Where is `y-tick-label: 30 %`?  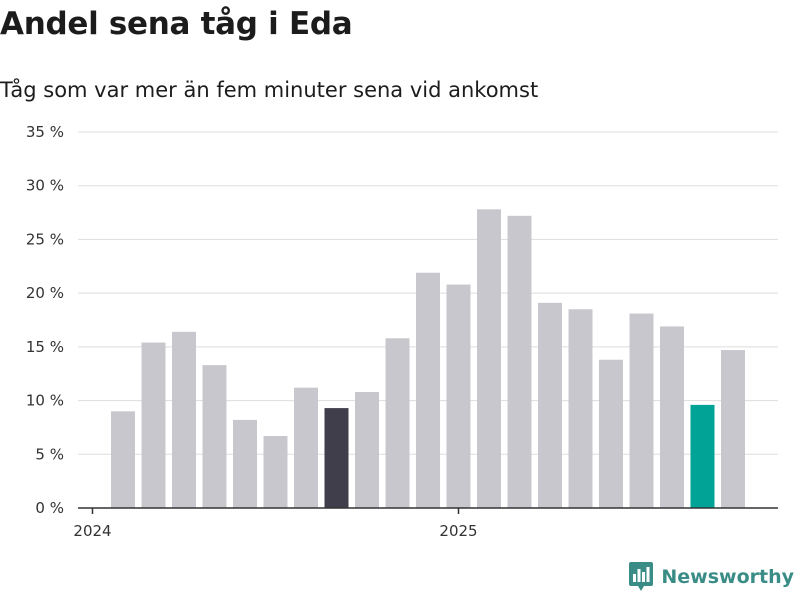
y-tick-label: 30 % is located at coordinates (45, 186).